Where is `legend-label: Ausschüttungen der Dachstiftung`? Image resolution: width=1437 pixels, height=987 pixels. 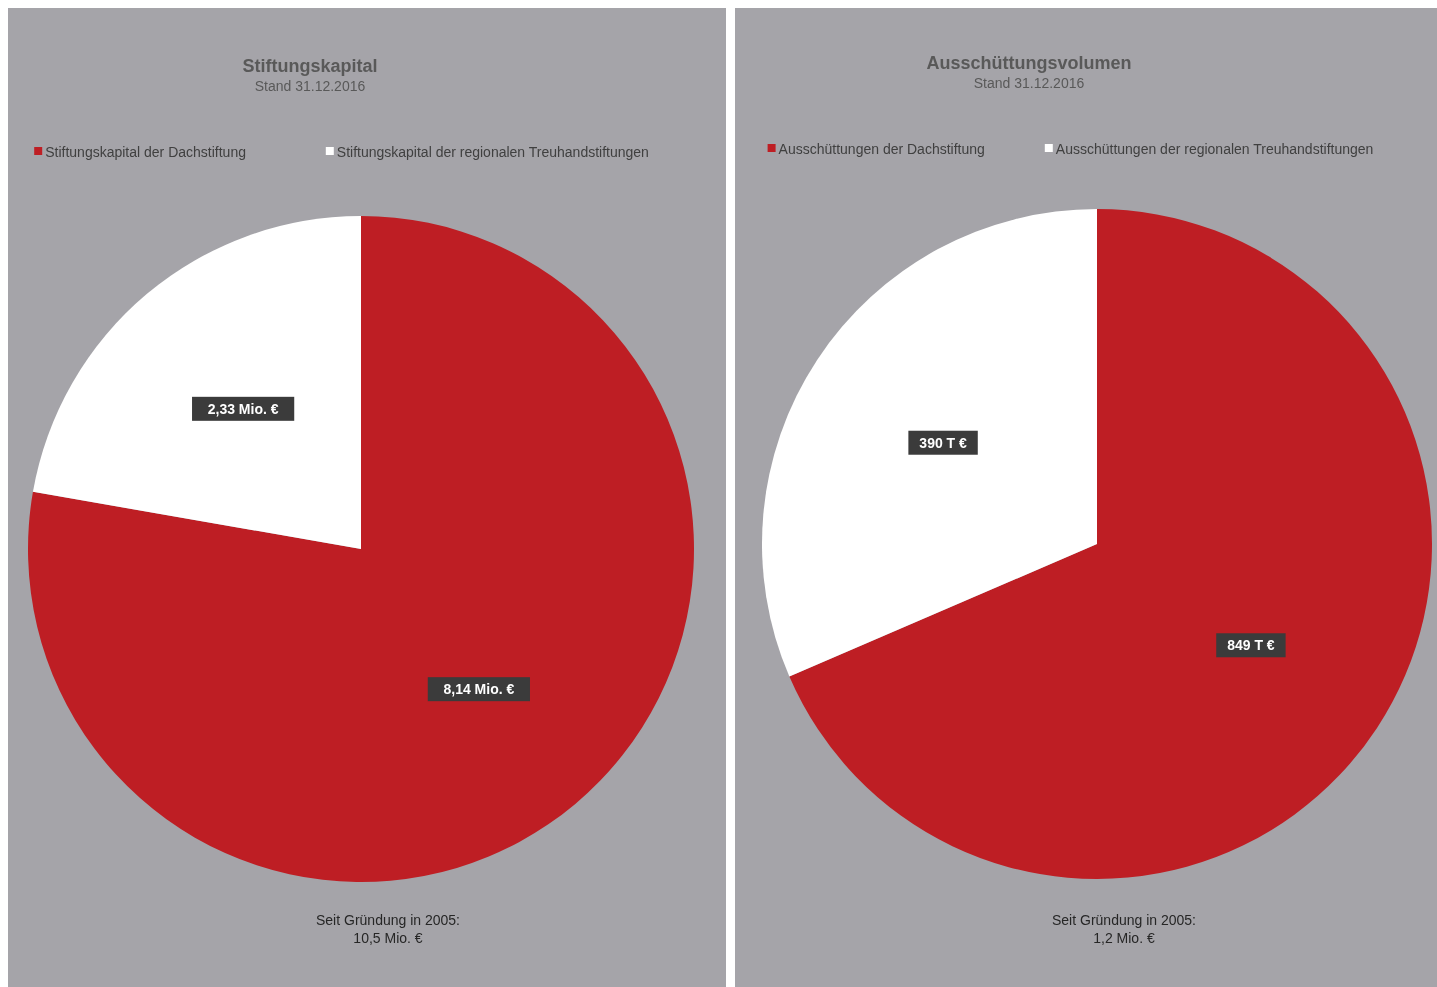 legend-label: Ausschüttungen der Dachstiftung is located at coordinates (881, 149).